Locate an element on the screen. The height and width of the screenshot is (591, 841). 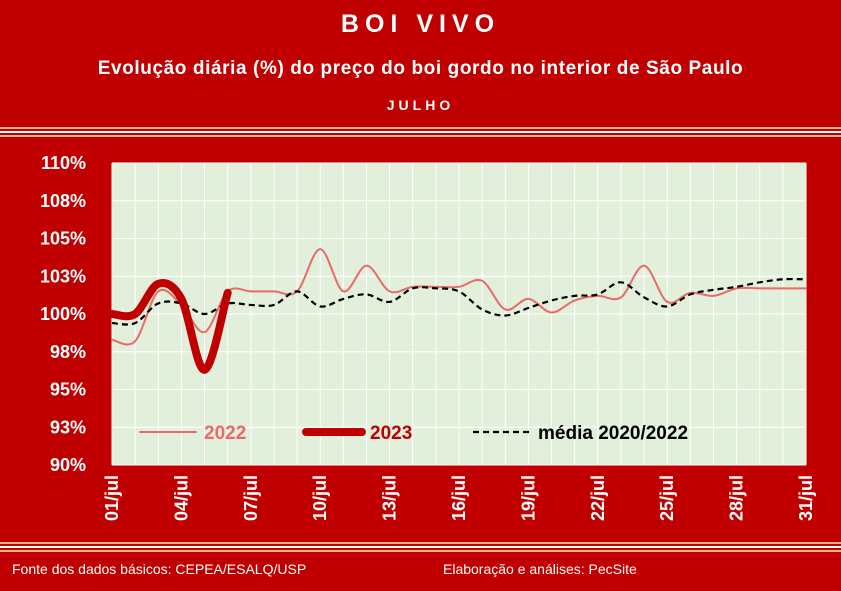
x-tick-label: 10/jul is located at coordinates (320, 498).